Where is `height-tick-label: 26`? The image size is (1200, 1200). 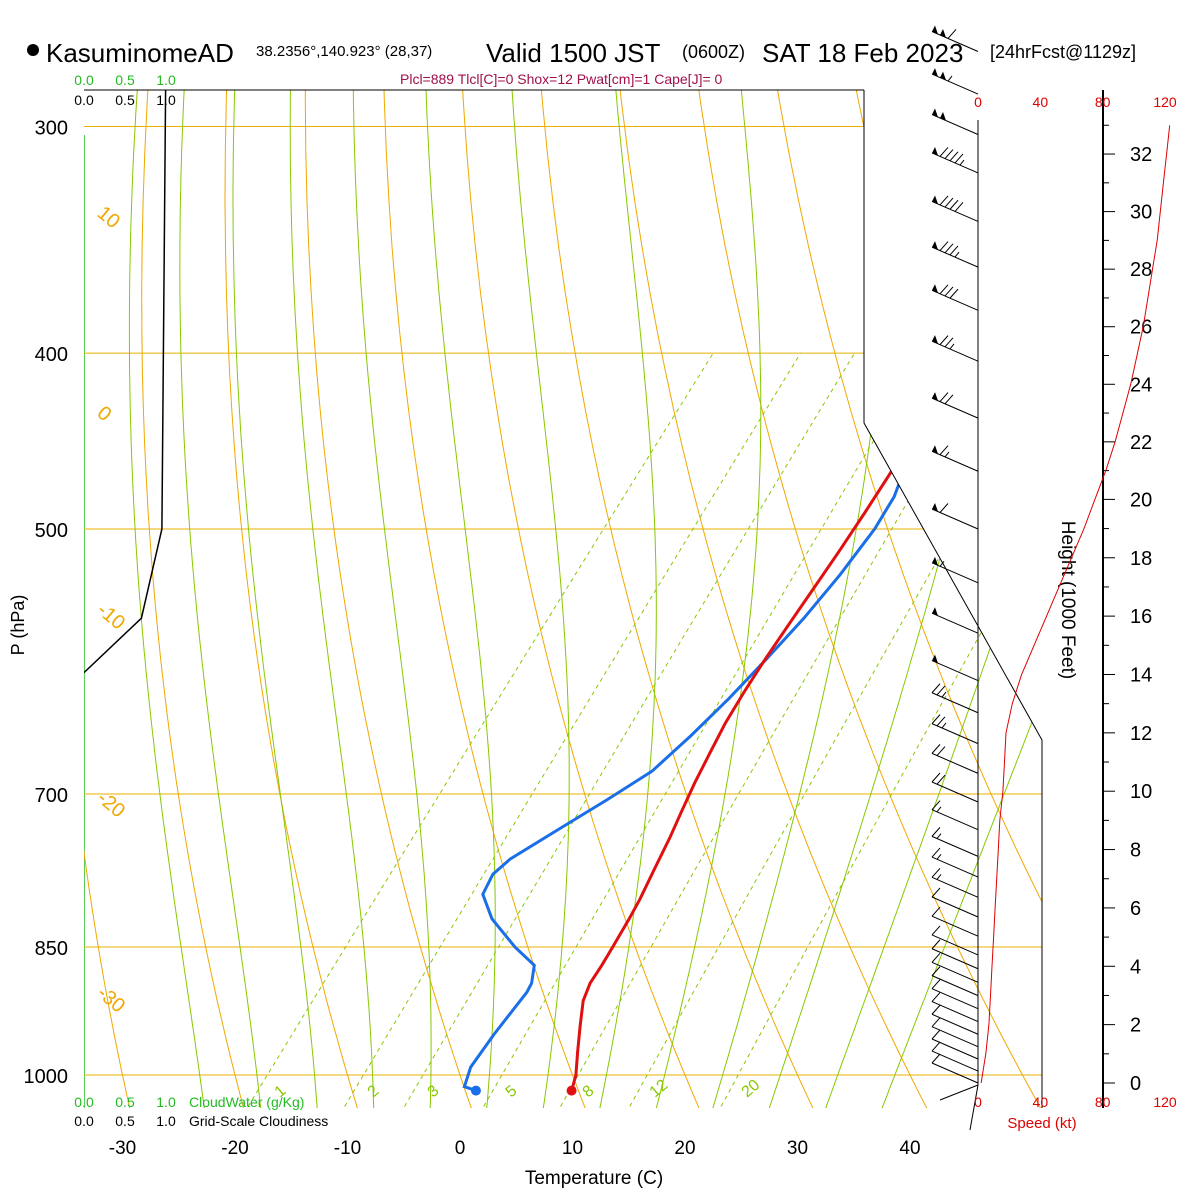 height-tick-label: 26 is located at coordinates (1141, 328).